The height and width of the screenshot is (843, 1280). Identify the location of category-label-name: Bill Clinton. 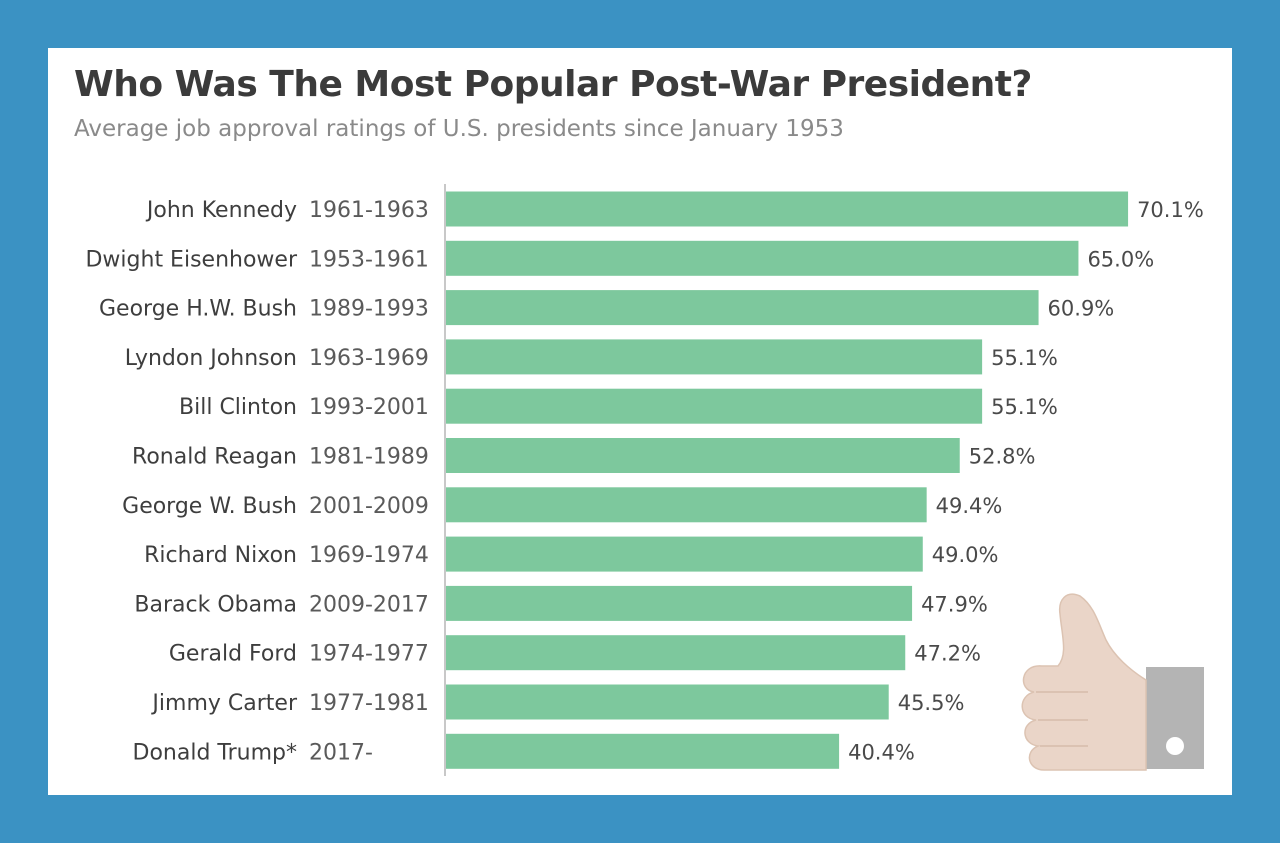
(238, 407).